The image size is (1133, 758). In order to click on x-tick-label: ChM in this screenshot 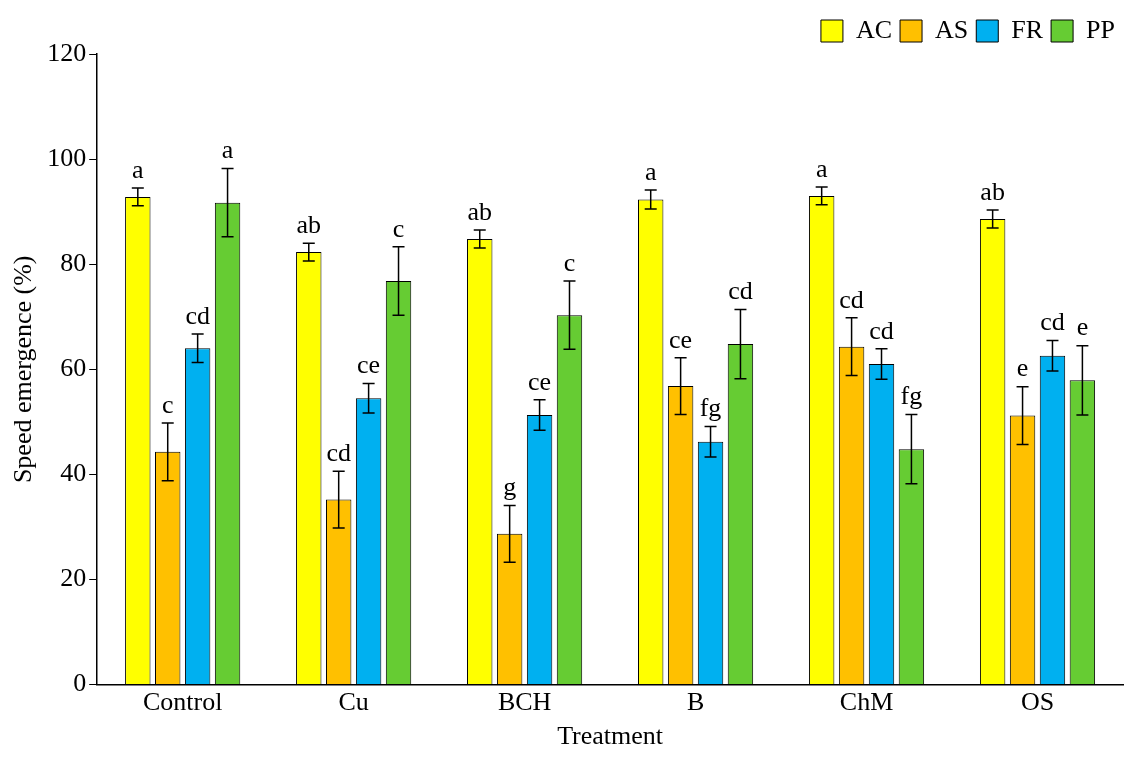, I will do `click(866, 702)`.